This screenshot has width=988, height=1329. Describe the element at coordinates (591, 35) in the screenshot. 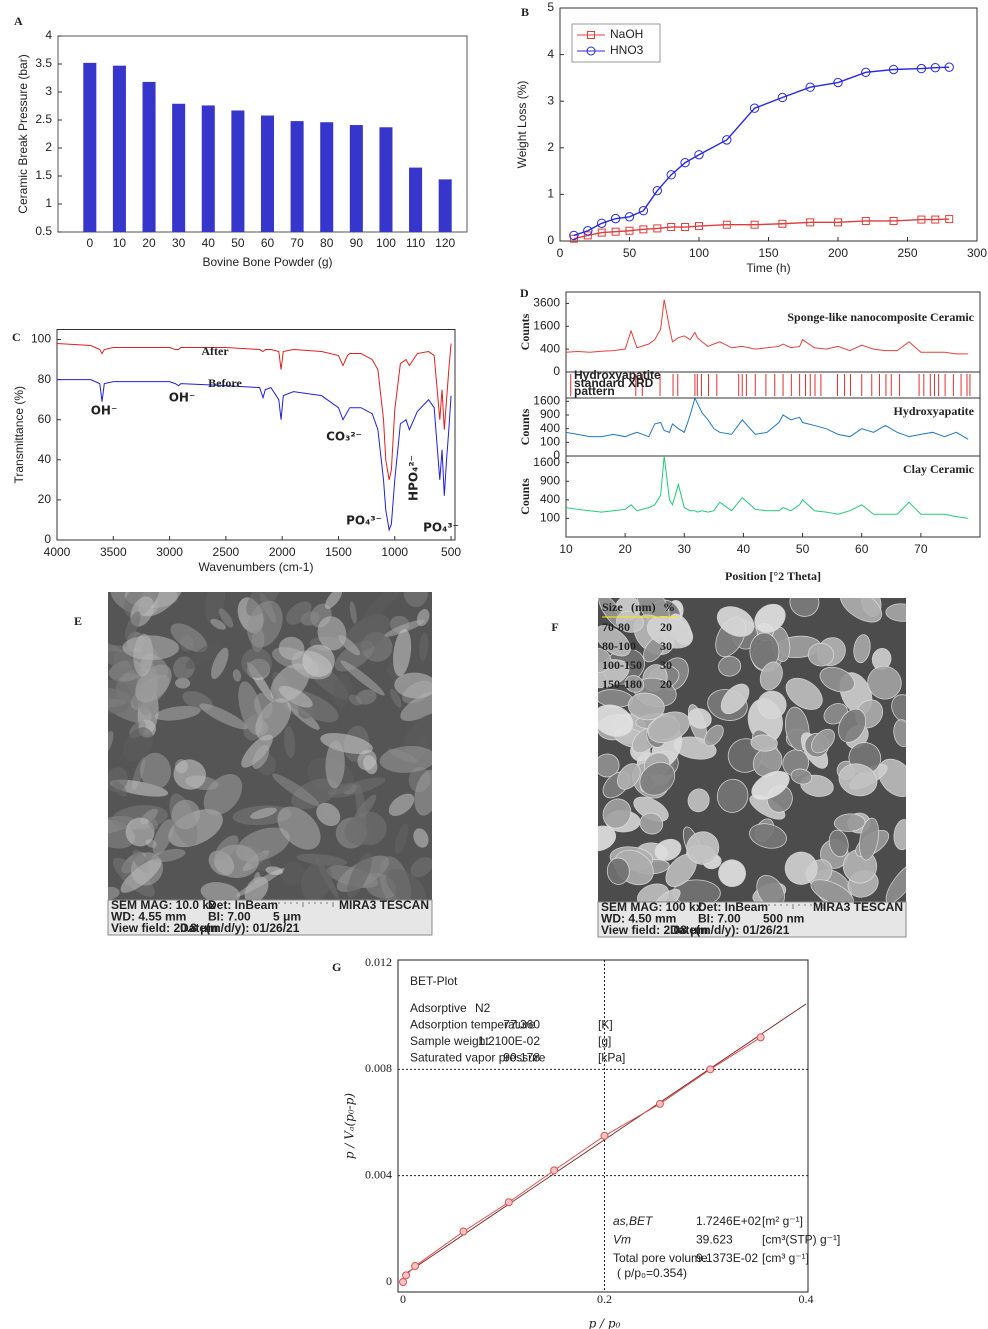

I see `legend-marker` at that location.